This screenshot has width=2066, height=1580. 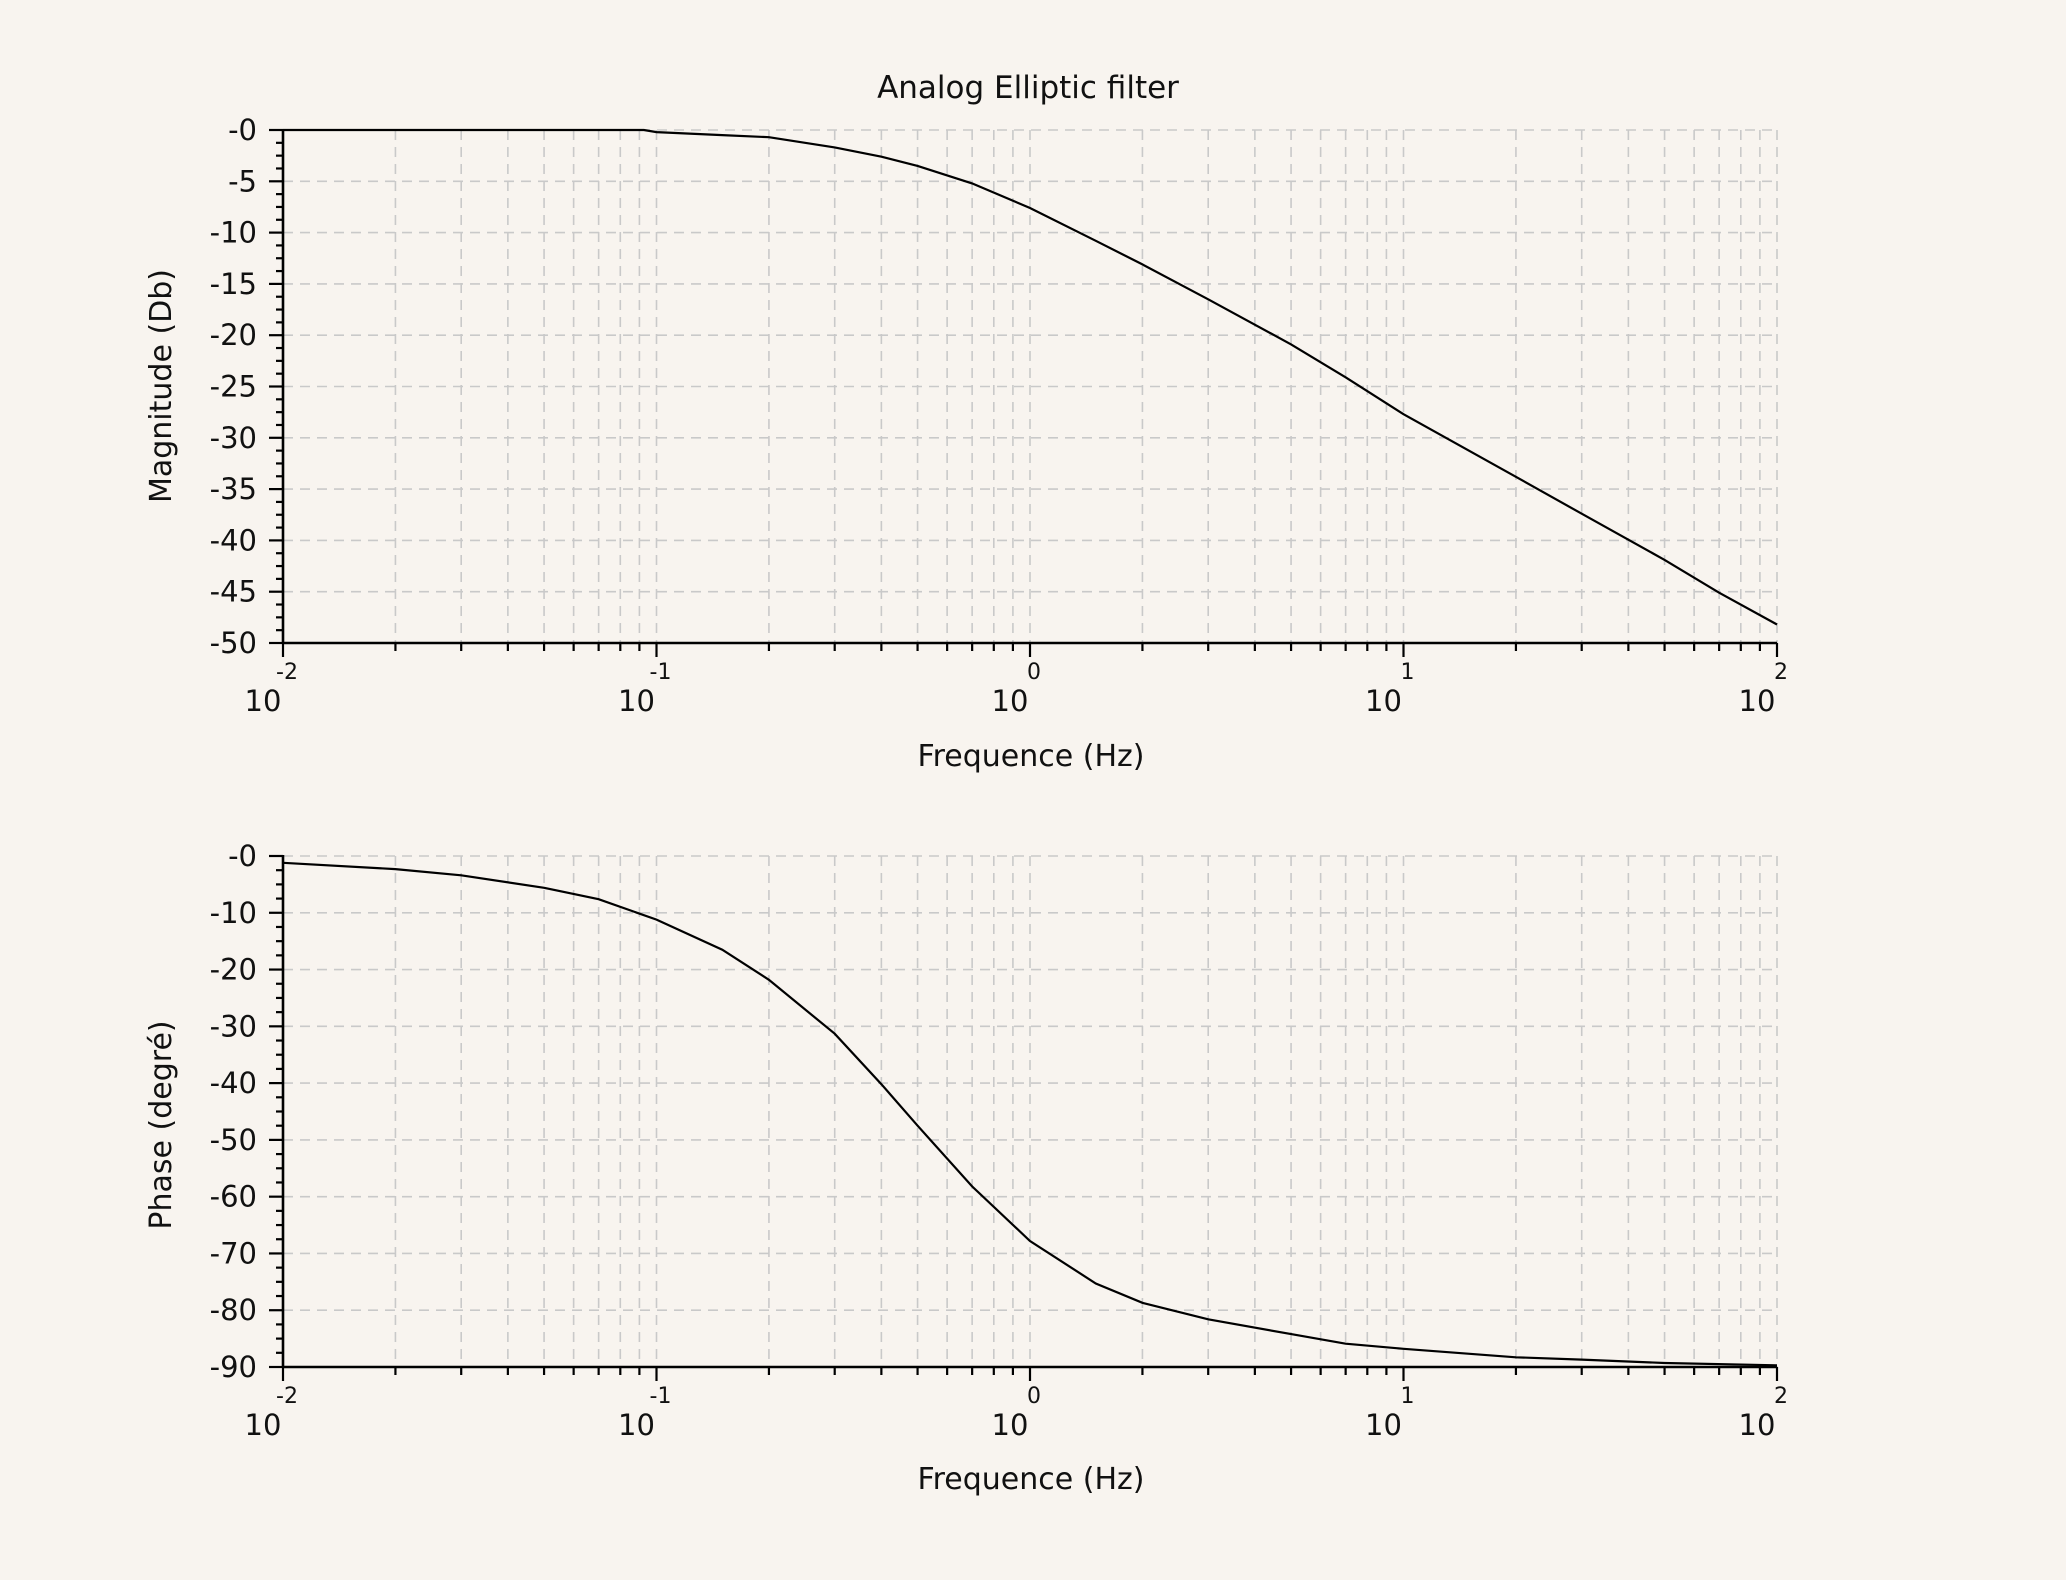 What do you see at coordinates (233, 1253) in the screenshot?
I see `phase-y-tick-label: -70` at bounding box center [233, 1253].